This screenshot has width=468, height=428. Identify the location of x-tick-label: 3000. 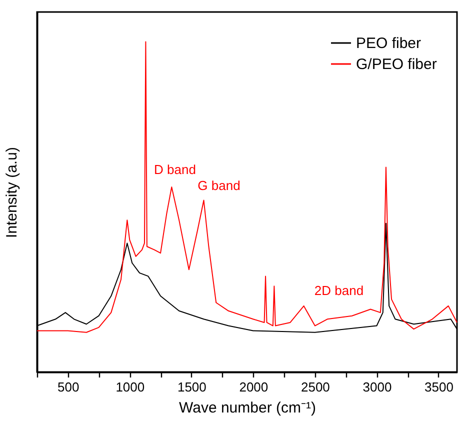
(377, 387).